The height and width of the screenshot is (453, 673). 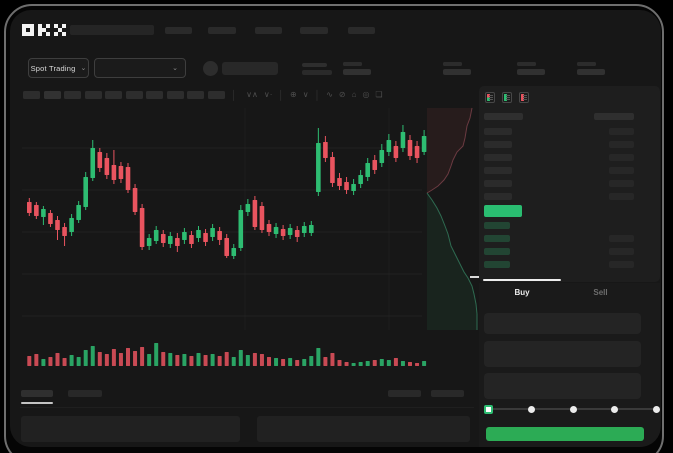 What do you see at coordinates (314, 65) in the screenshot?
I see `price-placeholder` at bounding box center [314, 65].